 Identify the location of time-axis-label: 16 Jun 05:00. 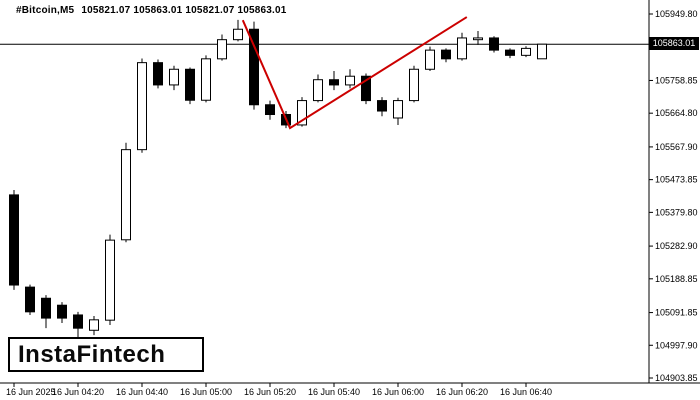
(206, 392).